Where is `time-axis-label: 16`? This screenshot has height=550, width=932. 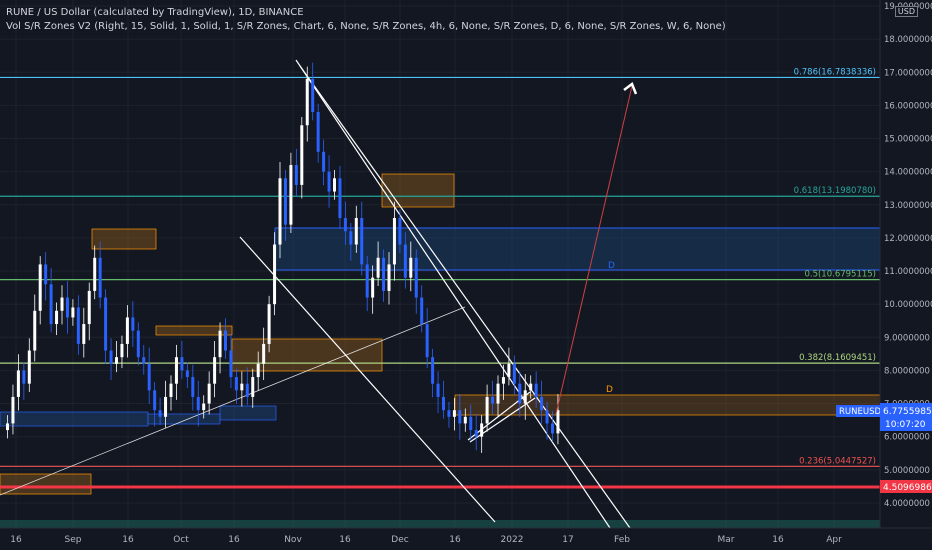 time-axis-label: 16 is located at coordinates (16, 540).